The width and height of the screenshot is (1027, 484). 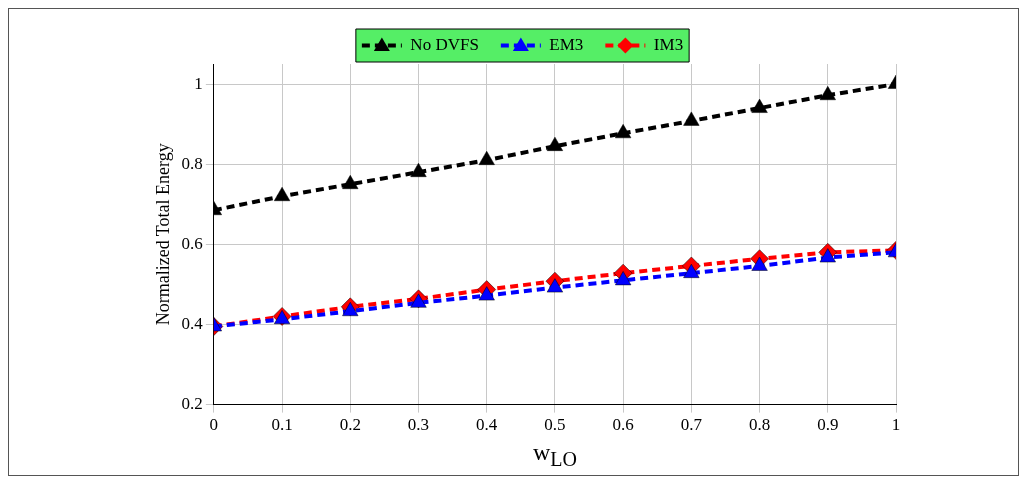 What do you see at coordinates (896, 425) in the screenshot?
I see `x-tick-label: 1` at bounding box center [896, 425].